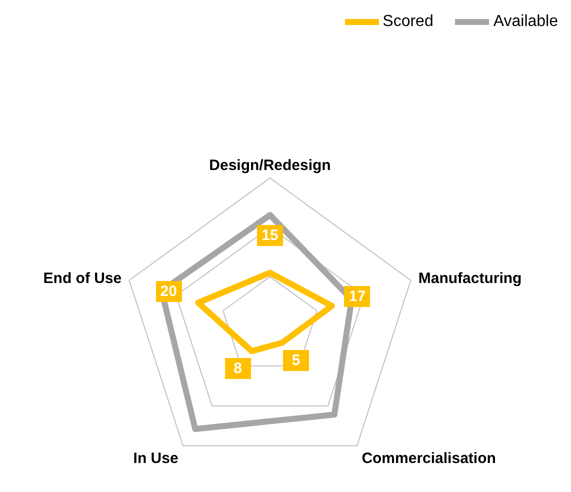 The image size is (571, 492). Describe the element at coordinates (169, 291) in the screenshot. I see `text: 20` at that location.